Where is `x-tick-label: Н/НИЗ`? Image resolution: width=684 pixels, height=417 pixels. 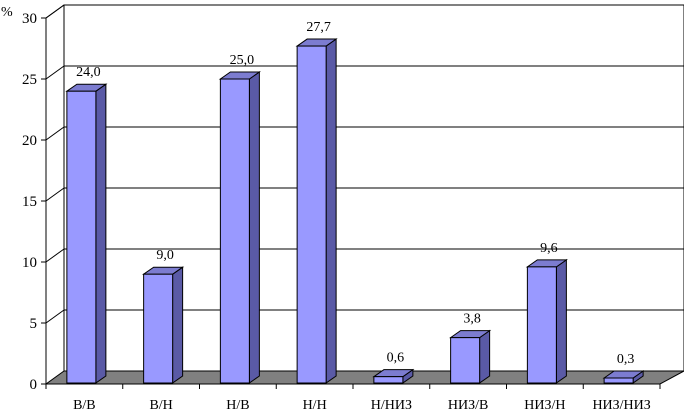
x-tick-label: Н/НИЗ is located at coordinates (391, 405).